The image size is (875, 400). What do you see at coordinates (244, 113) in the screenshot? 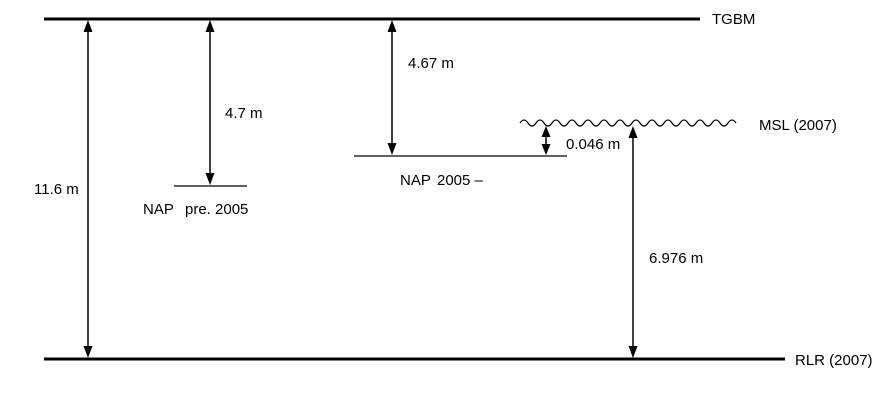
I see `measure-4-7-label: 4.7 m` at bounding box center [244, 113].